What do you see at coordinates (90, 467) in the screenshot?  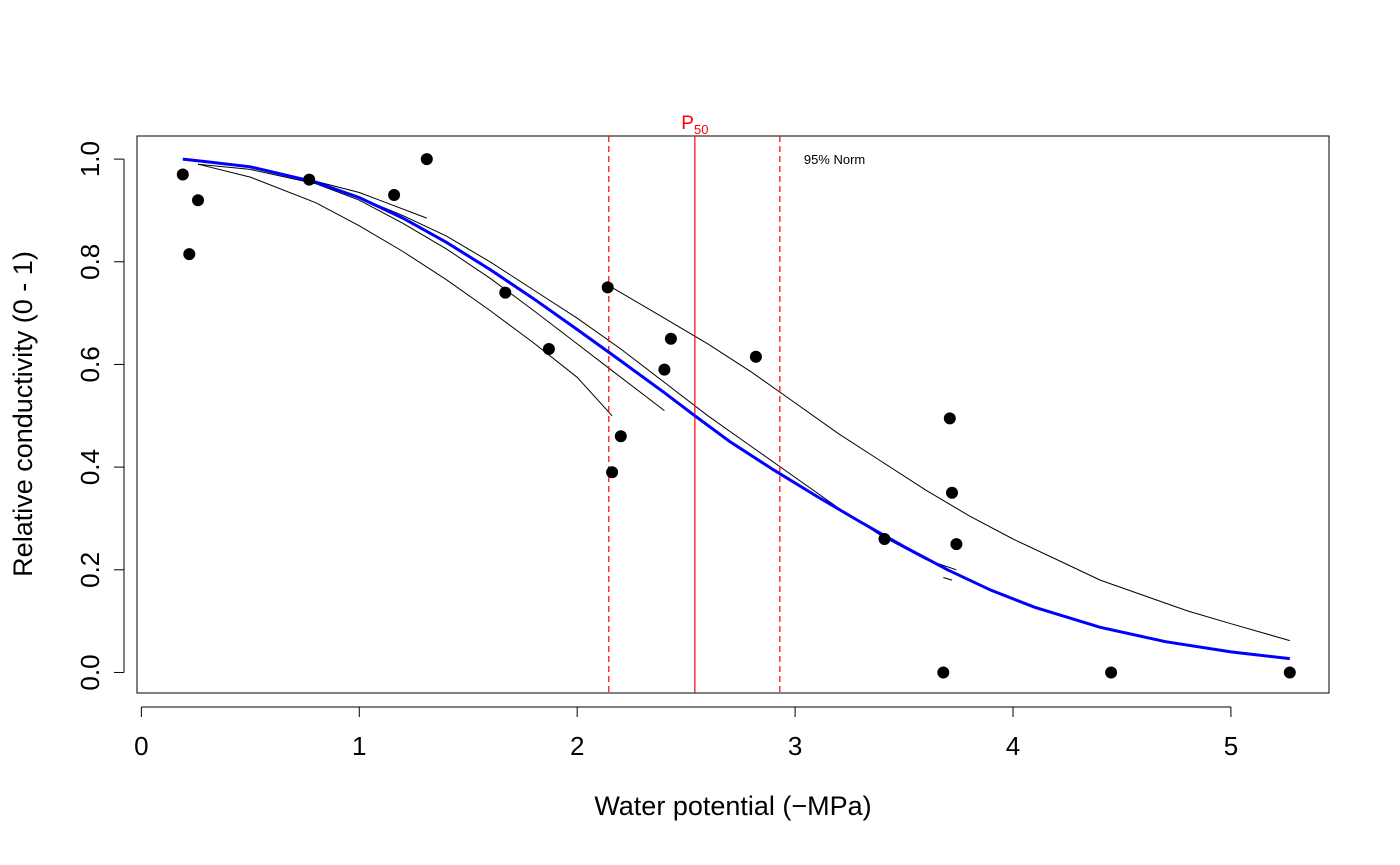 I see `y-tick-label: 0.4` at bounding box center [90, 467].